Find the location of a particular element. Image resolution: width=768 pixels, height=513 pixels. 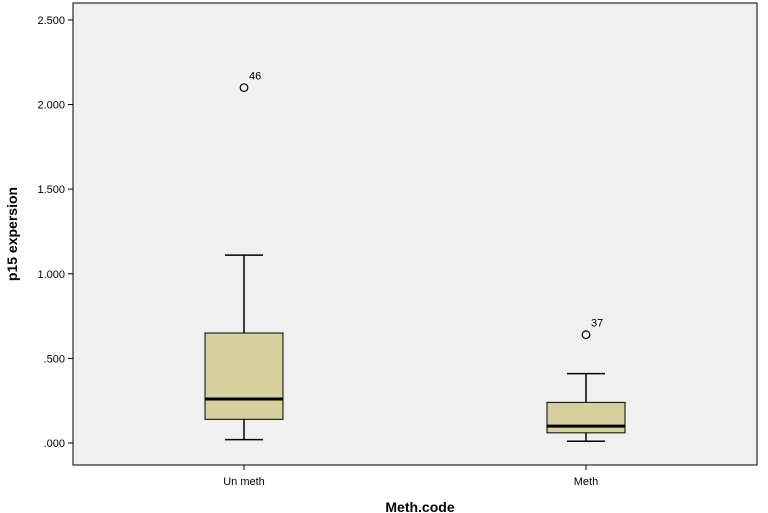

box-group: 46 is located at coordinates (244, 256).